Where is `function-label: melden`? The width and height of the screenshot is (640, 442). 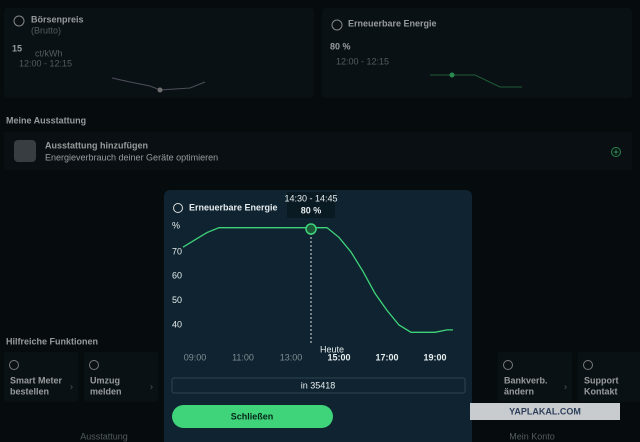
function-label: melden is located at coordinates (106, 391).